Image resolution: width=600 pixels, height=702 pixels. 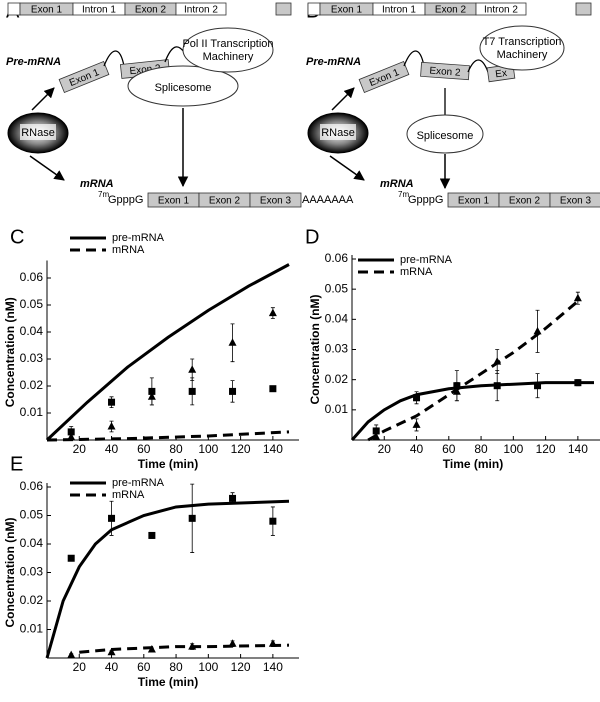 What do you see at coordinates (168, 682) in the screenshot?
I see `x-axis-title: Time (min)` at bounding box center [168, 682].